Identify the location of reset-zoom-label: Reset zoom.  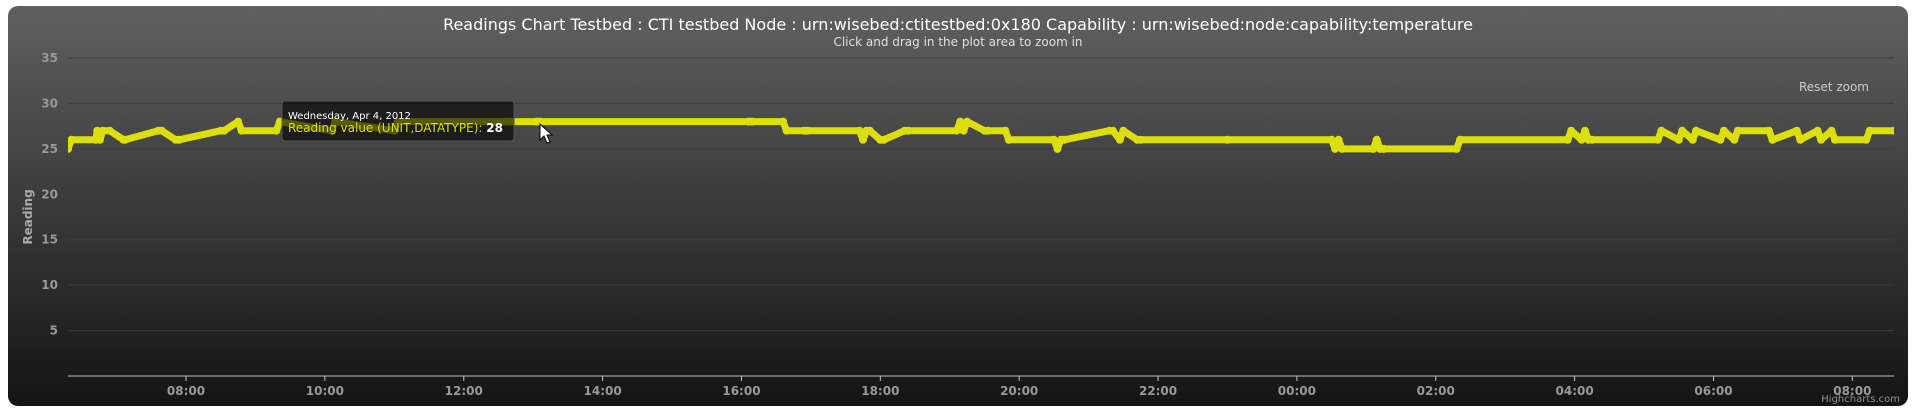
(1834, 87).